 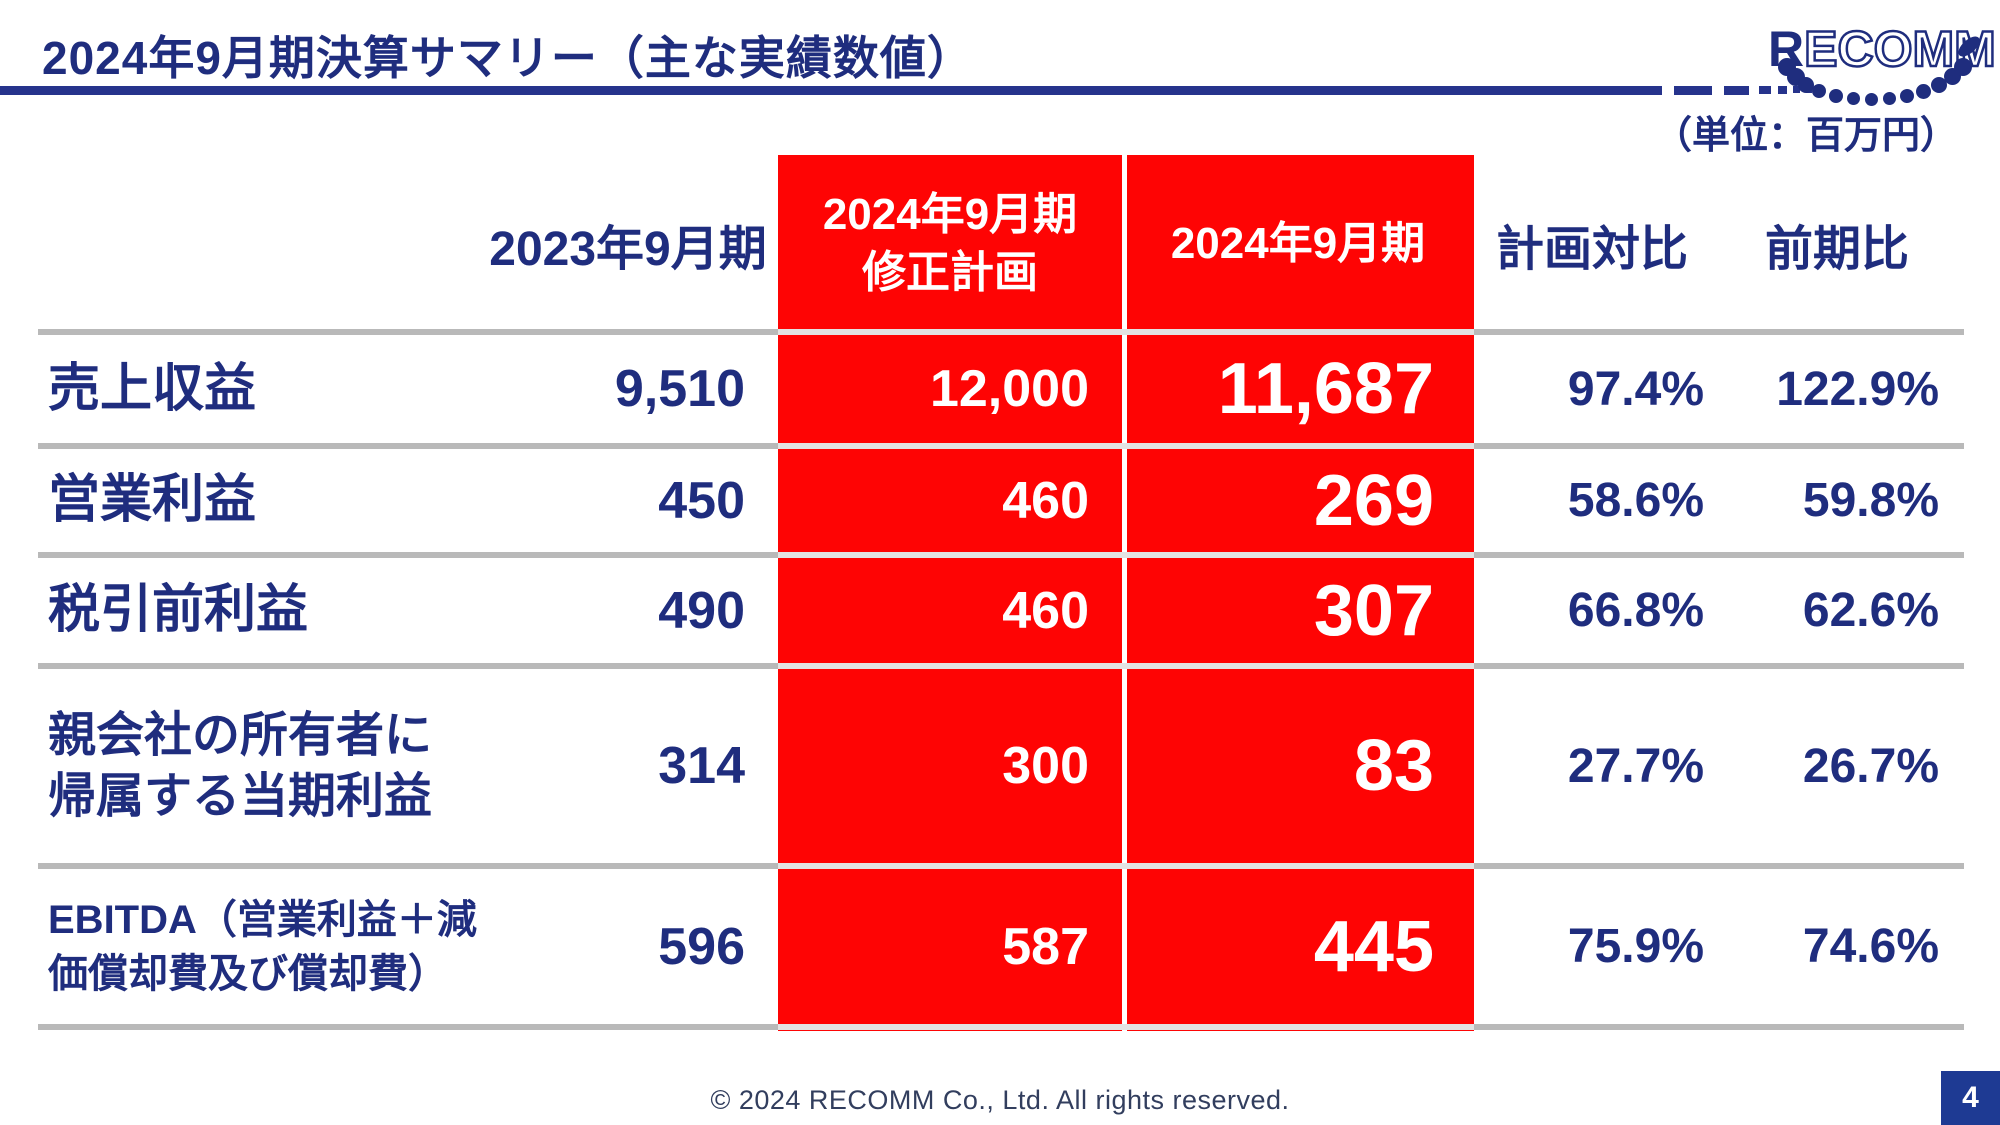 What do you see at coordinates (701, 610) in the screenshot?
I see `row-value-fy2023: 490` at bounding box center [701, 610].